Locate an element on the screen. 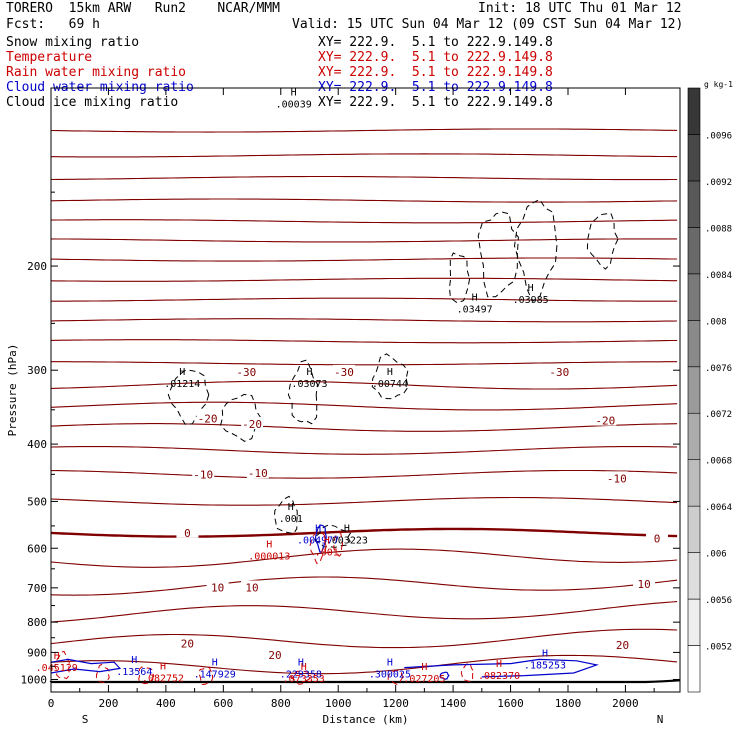  y-tick-label-8: 1000 is located at coordinates (34, 679).